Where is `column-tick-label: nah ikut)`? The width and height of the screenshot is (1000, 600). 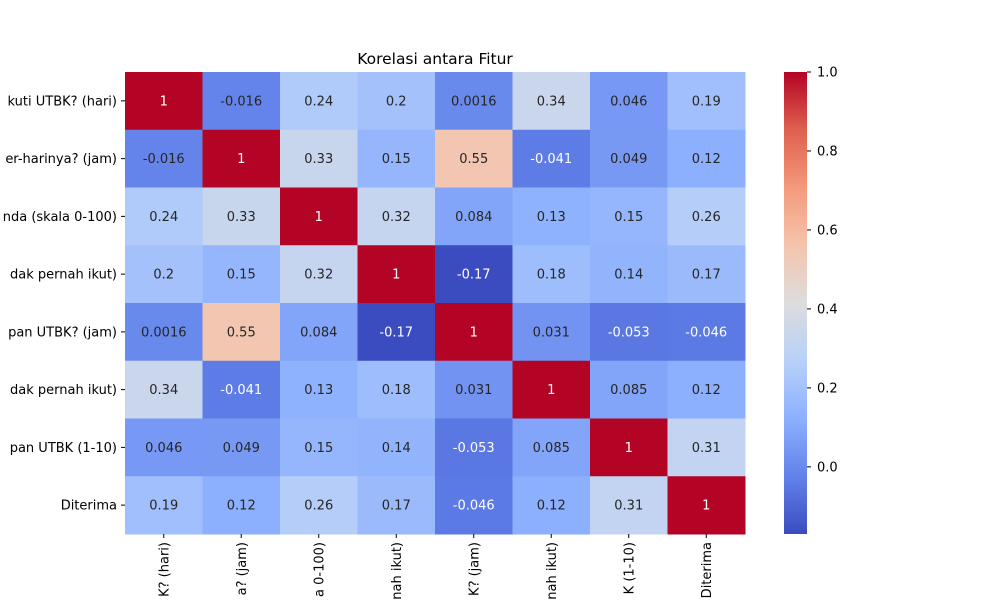 column-tick-label: nah ikut) is located at coordinates (397, 571).